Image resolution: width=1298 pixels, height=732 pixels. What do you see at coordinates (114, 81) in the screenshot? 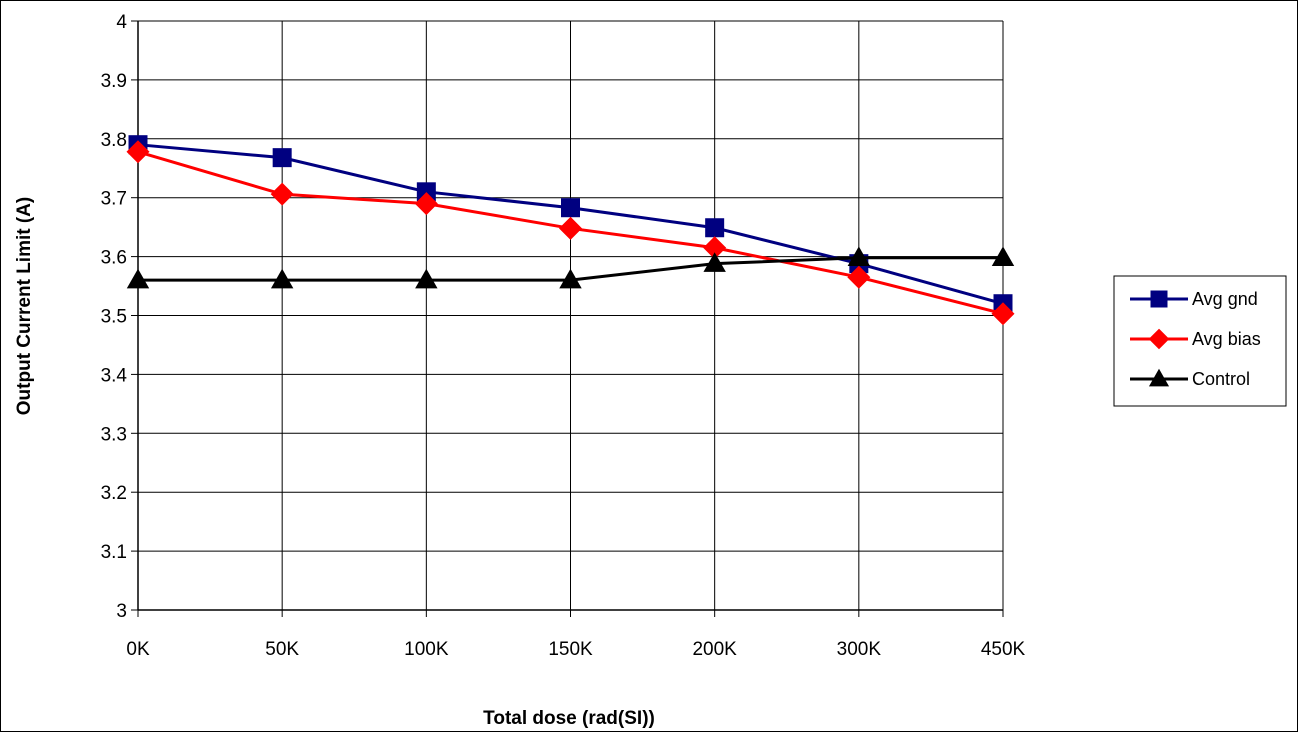
I see `y-tick-label: 3.9` at bounding box center [114, 81].